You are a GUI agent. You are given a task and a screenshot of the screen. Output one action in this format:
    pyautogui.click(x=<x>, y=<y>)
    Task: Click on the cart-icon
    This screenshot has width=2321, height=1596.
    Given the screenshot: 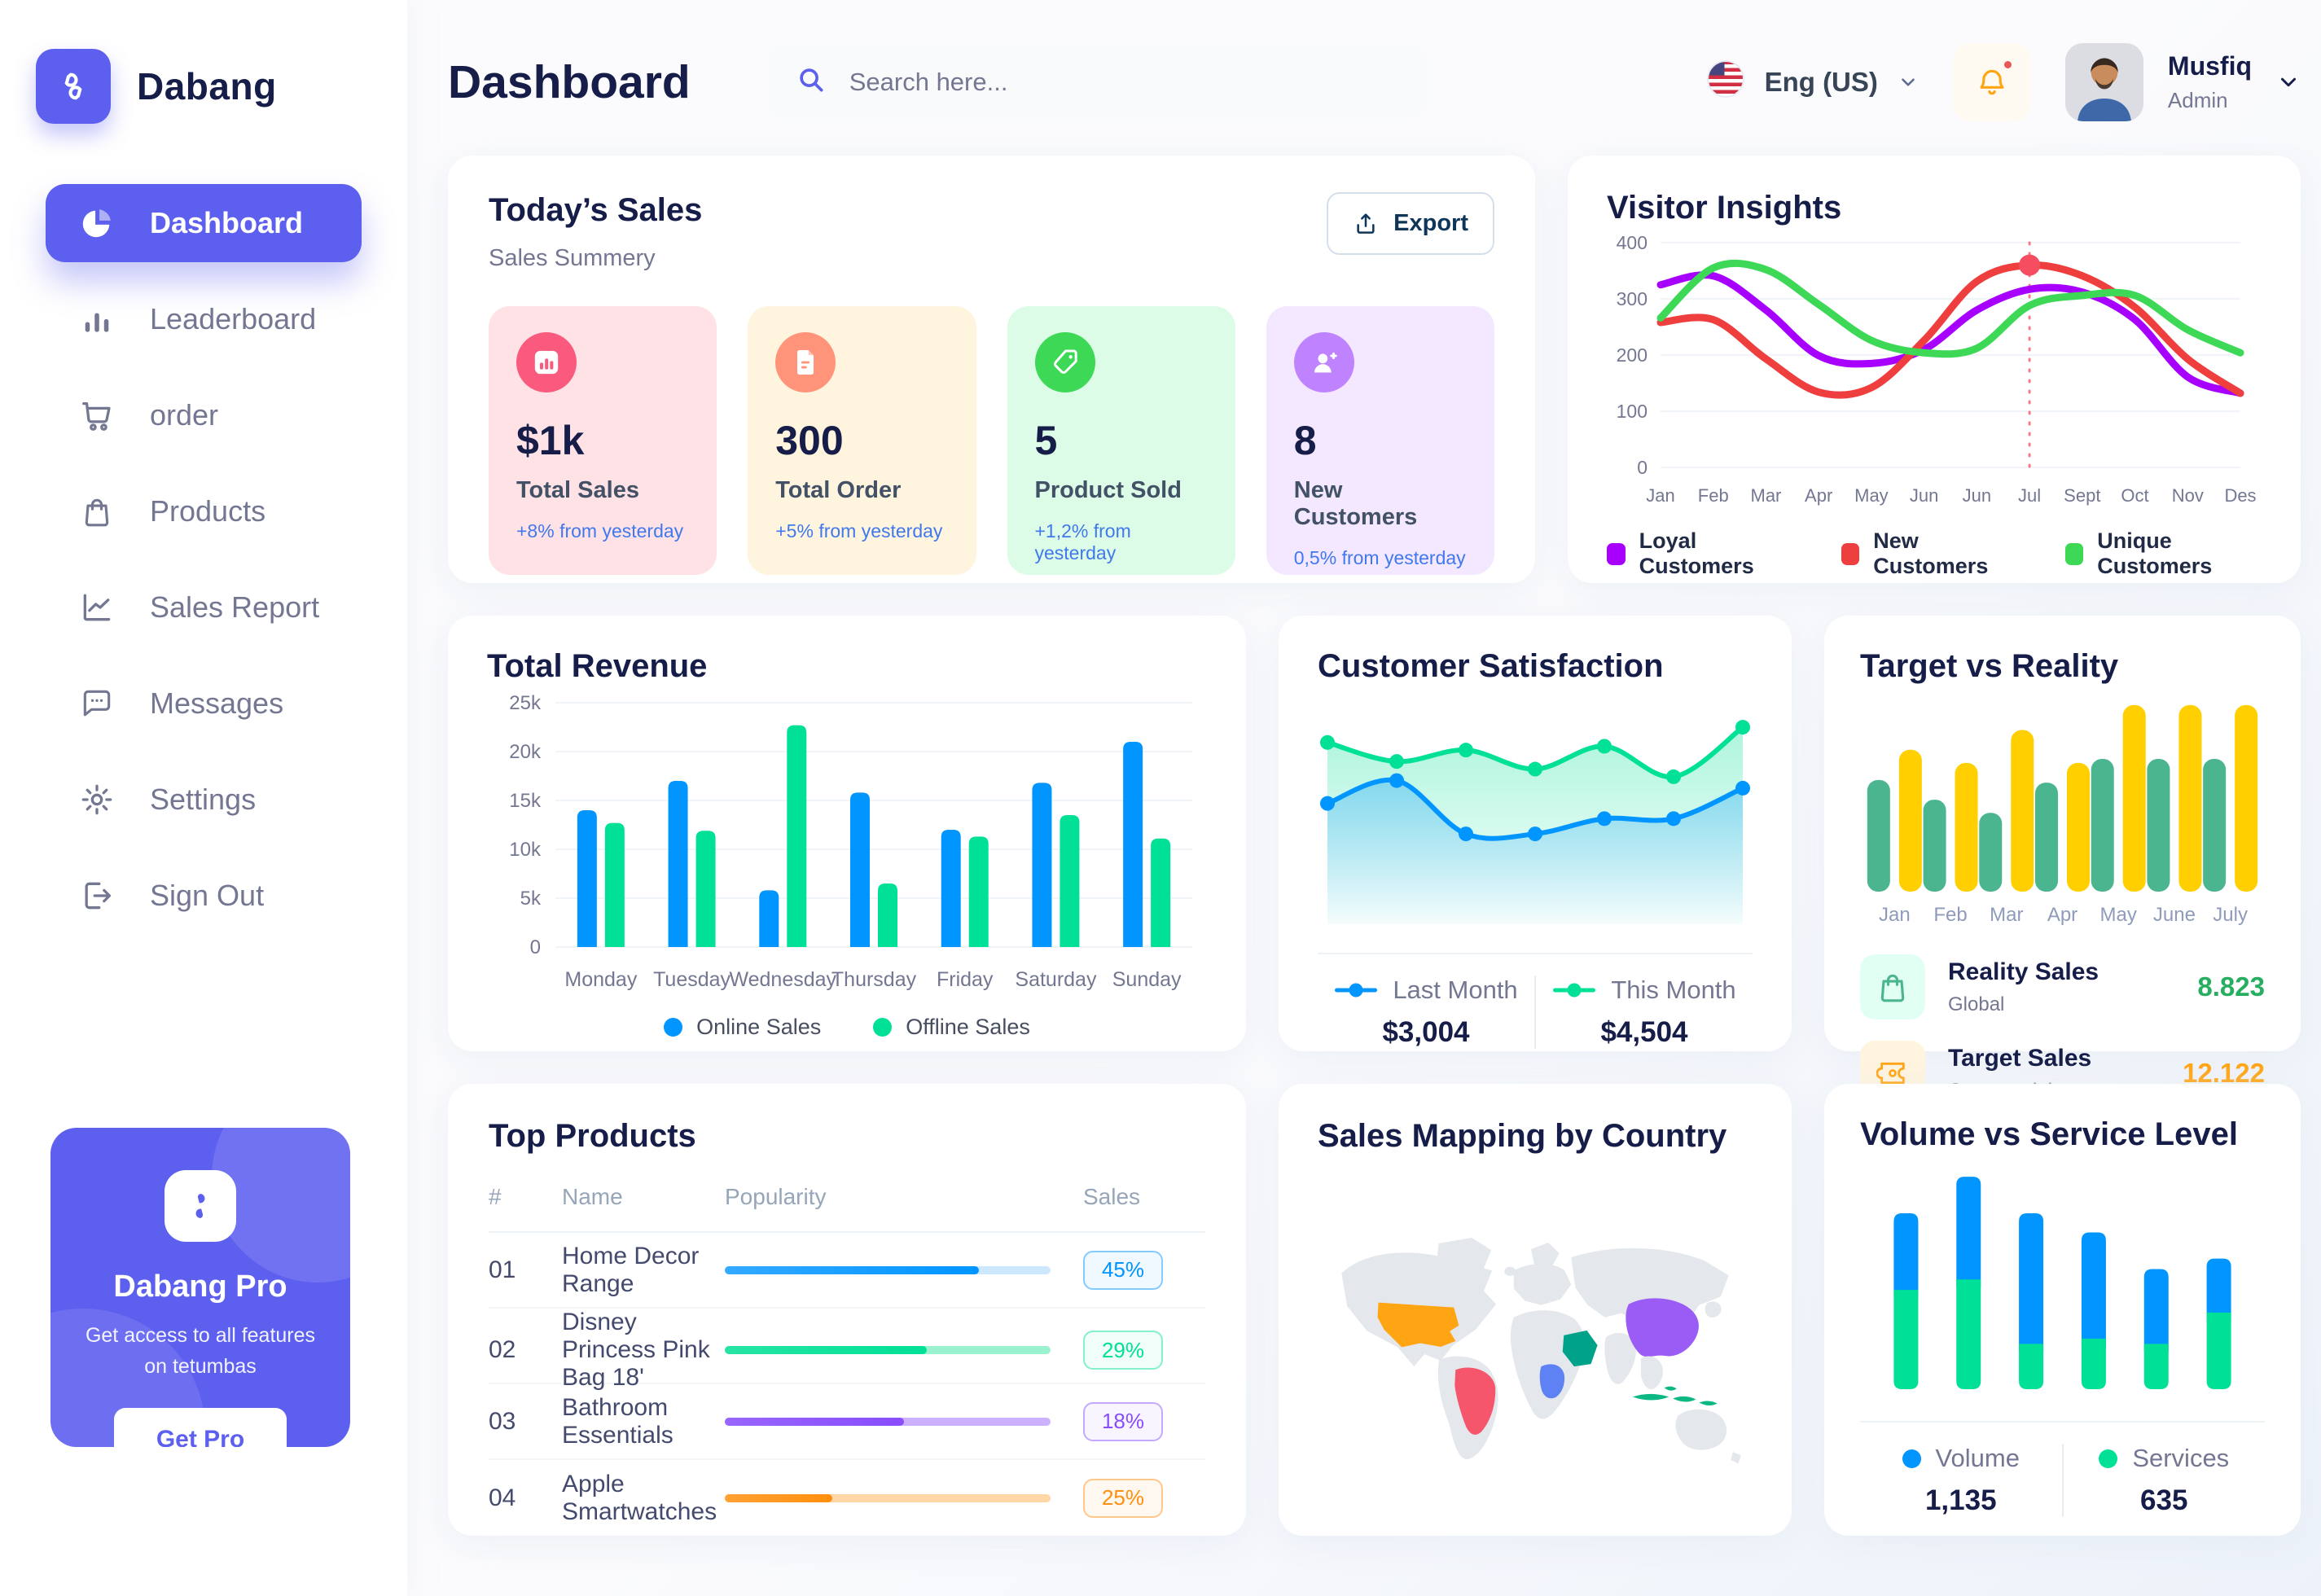 What is the action you would take?
    pyautogui.click(x=97, y=415)
    